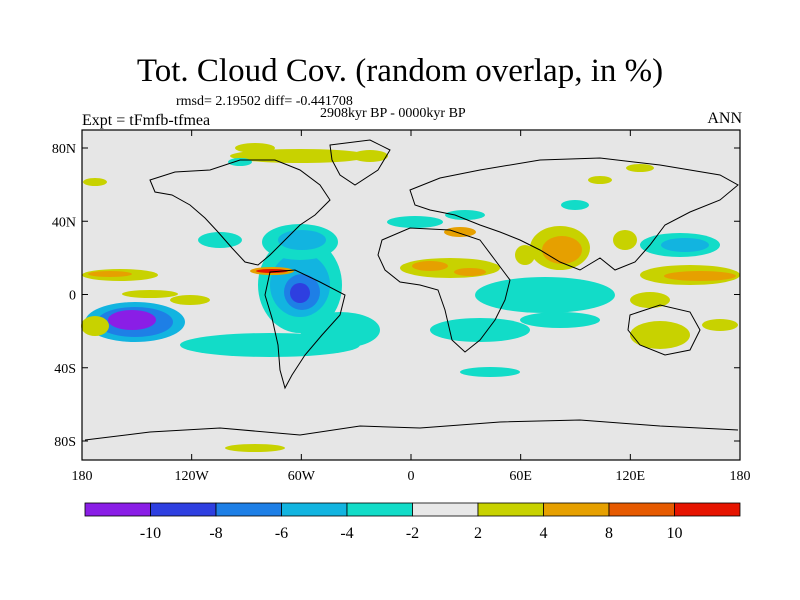  I want to click on coastline-antarctica, so click(411, 430).